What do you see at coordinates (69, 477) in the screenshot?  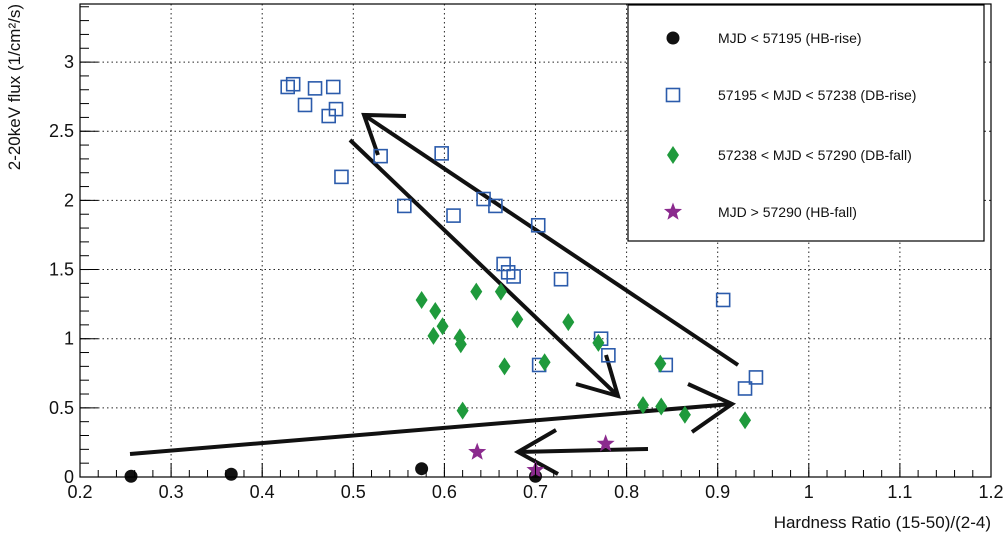 I see `y-tick-label: 0` at bounding box center [69, 477].